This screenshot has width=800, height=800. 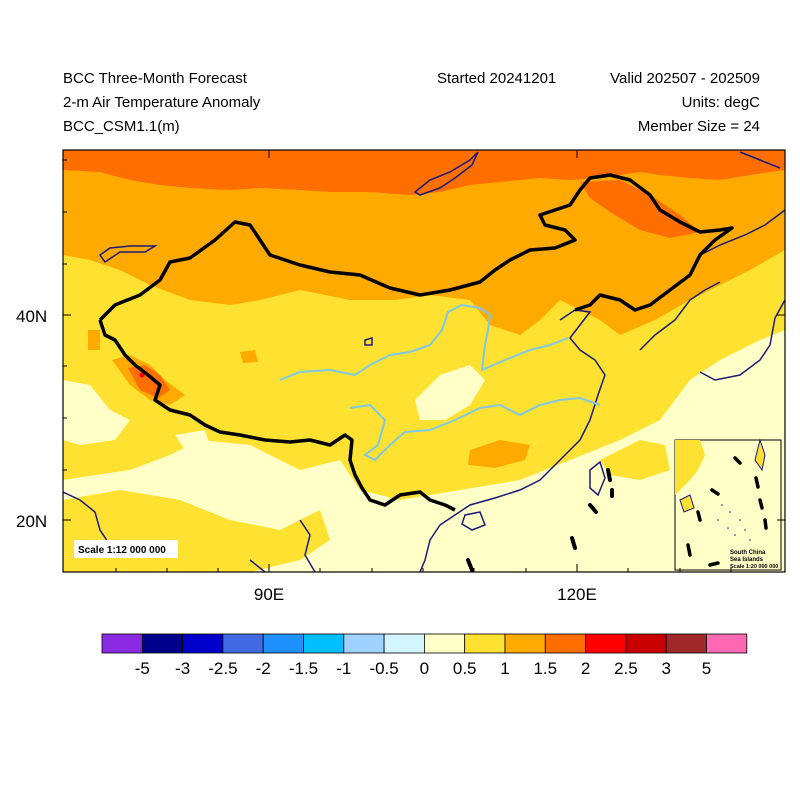 I want to click on colorbar-label: 2, so click(x=585, y=668).